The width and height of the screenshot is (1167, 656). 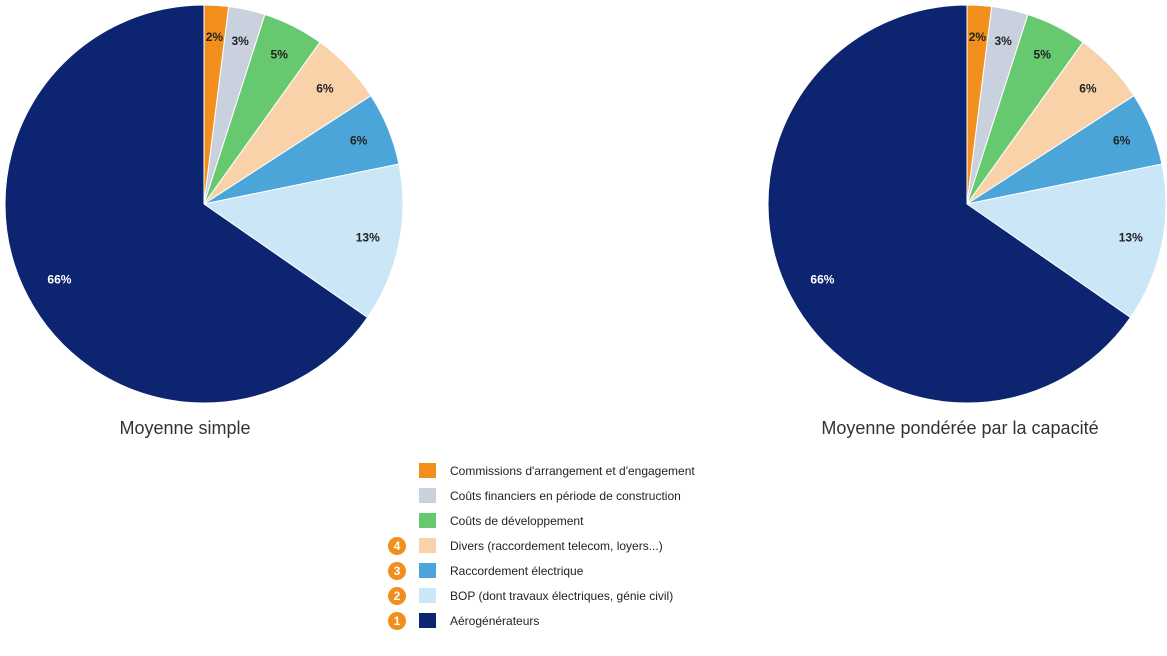 I want to click on legend-label: Divers (raccordement telecom, loyers...), so click(x=556, y=545).